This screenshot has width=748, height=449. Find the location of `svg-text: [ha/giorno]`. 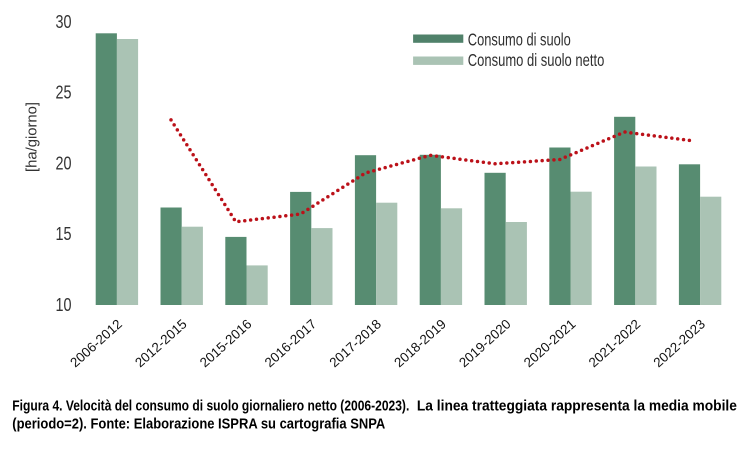

svg-text: [ha/giorno] is located at coordinates (33, 137).